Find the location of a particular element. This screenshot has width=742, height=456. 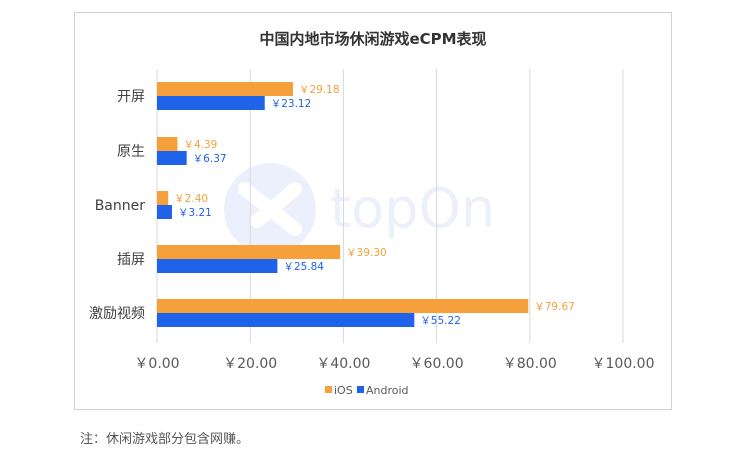

legend-swatch-android is located at coordinates (360, 389).